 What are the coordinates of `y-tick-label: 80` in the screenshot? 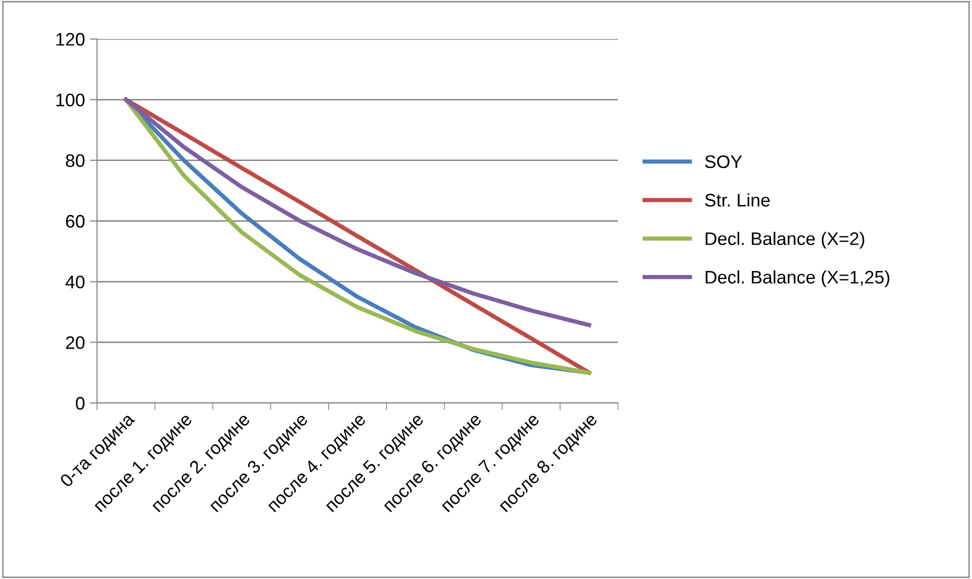 It's located at (75, 161).